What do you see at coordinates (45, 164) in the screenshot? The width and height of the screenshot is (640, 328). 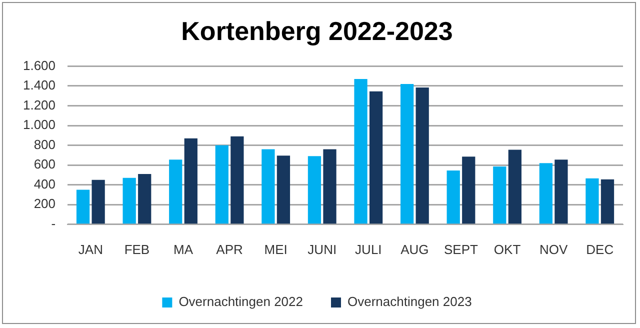 I see `y-tick-label: 600` at bounding box center [45, 164].